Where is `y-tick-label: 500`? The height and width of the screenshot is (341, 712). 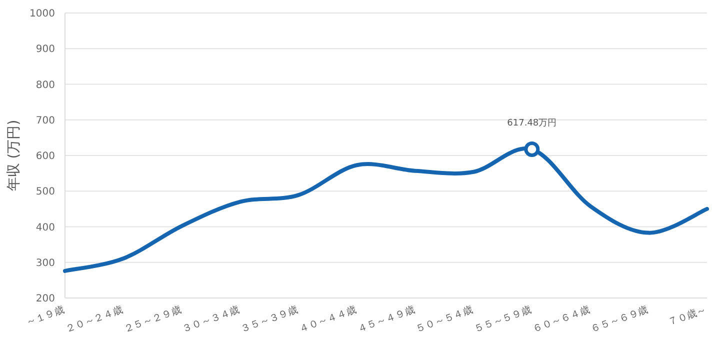
y-tick-label: 500 is located at coordinates (45, 192).